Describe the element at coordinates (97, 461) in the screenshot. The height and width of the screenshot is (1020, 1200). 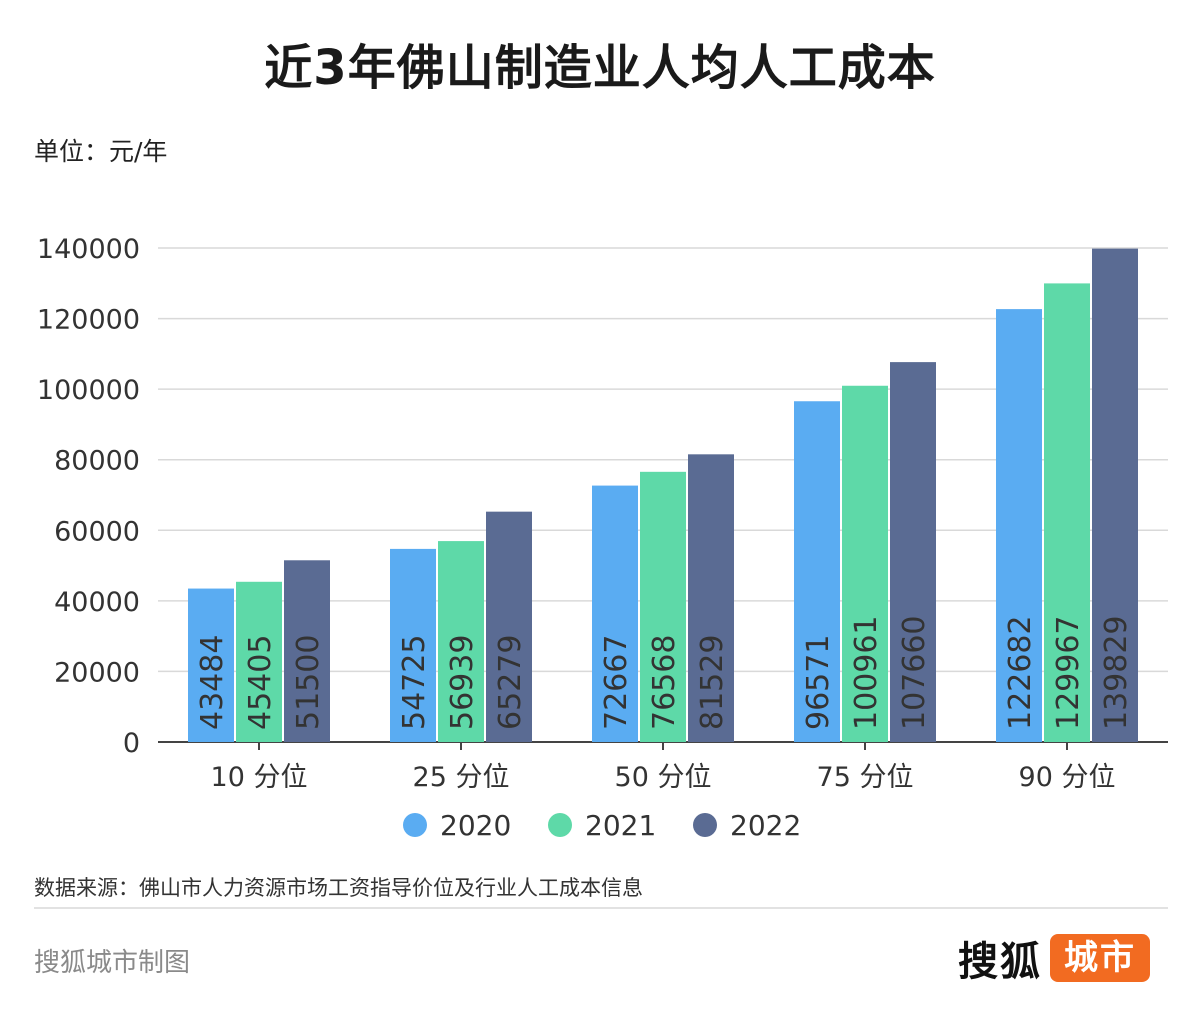
I see `y-tick-label: 80000` at that location.